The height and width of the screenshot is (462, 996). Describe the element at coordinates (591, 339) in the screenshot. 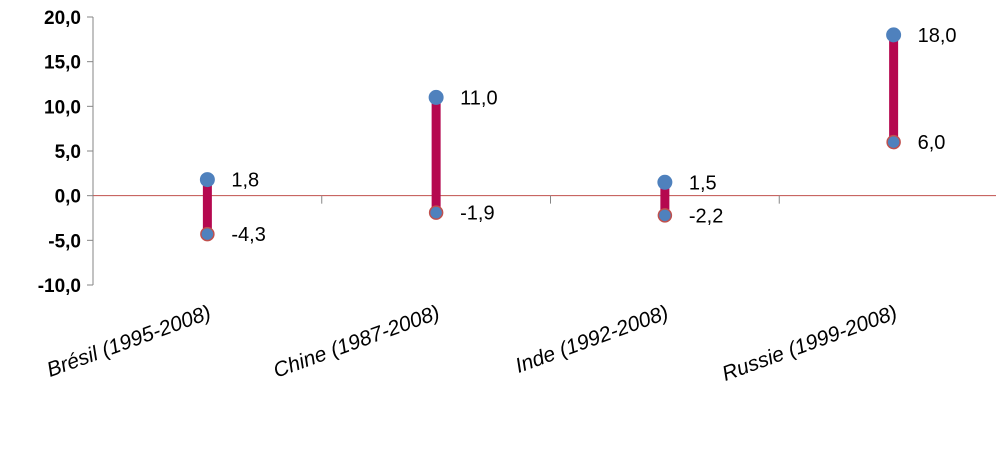

I see `x-tick-label: Inde (1992-2008)` at that location.